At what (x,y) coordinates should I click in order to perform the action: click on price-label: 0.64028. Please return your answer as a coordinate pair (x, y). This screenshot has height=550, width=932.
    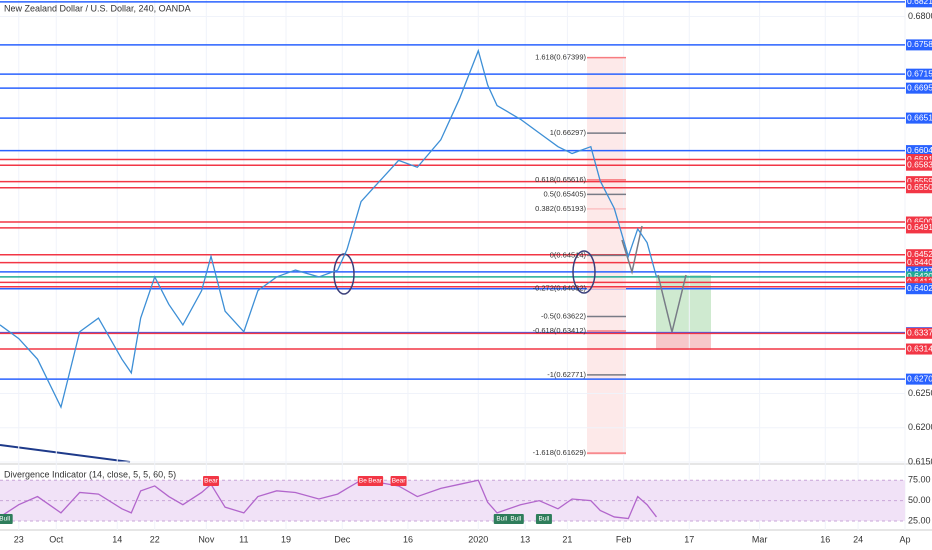
    Looking at the image, I should click on (919, 288).